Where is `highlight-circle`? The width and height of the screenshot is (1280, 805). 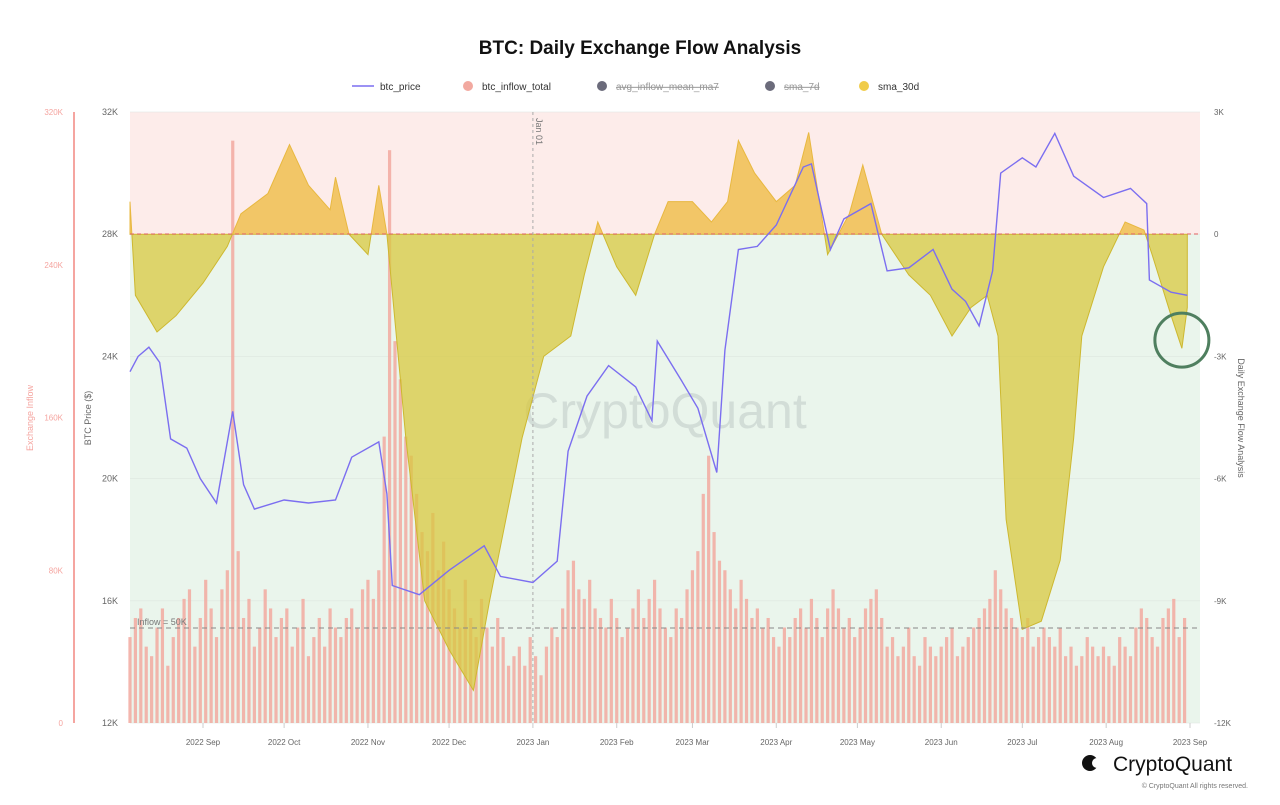 highlight-circle is located at coordinates (1182, 340).